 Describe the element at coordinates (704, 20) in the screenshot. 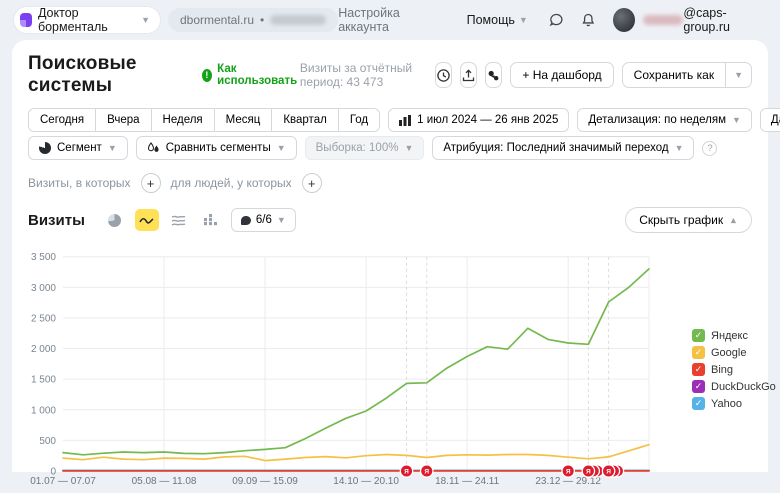

I see `user-email: @caps-group.ru` at that location.